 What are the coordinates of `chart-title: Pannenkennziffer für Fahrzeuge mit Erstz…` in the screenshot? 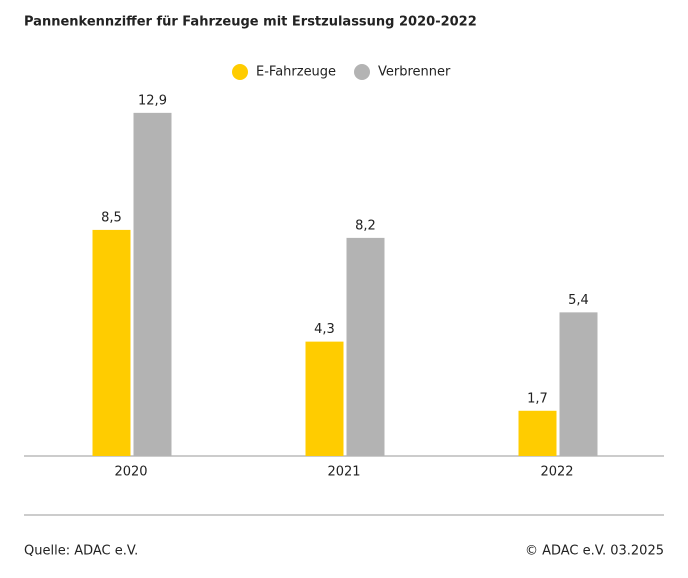 It's located at (250, 22).